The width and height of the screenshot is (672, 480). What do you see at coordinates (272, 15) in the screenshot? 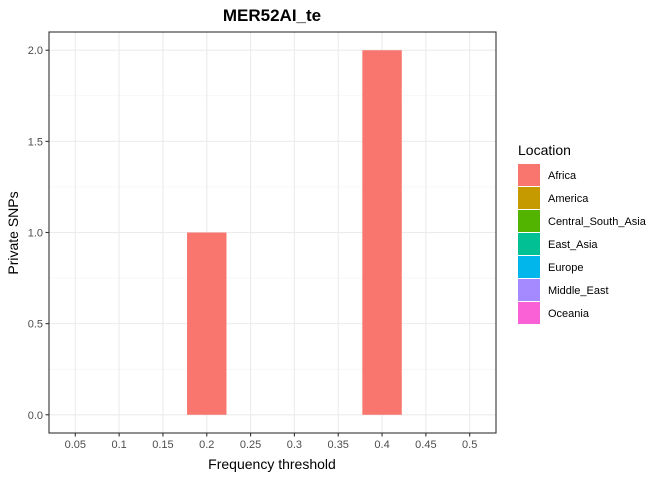
I see `chart-title: MER52AI_te` at bounding box center [272, 15].